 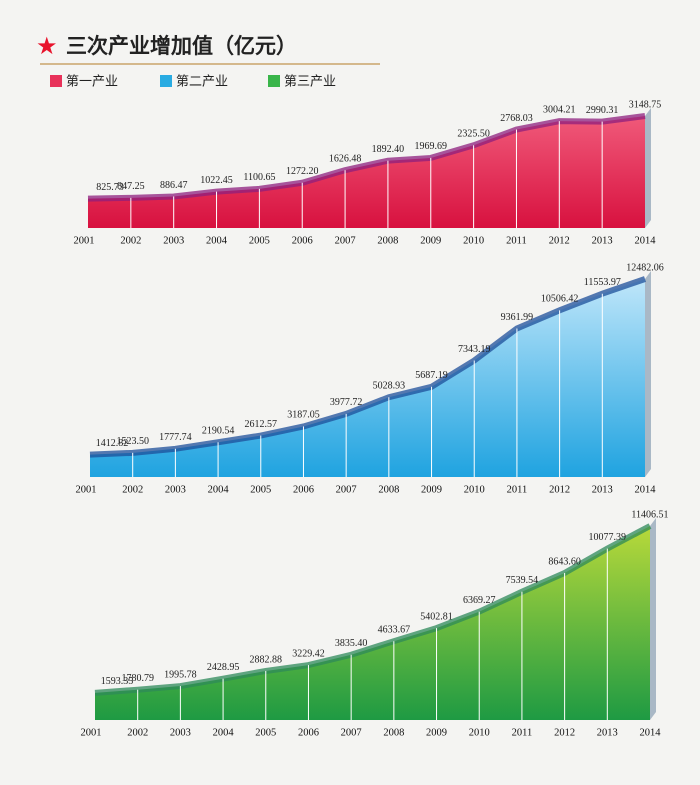 What do you see at coordinates (92, 82) in the screenshot?
I see `legend-label: 第一产业` at bounding box center [92, 82].